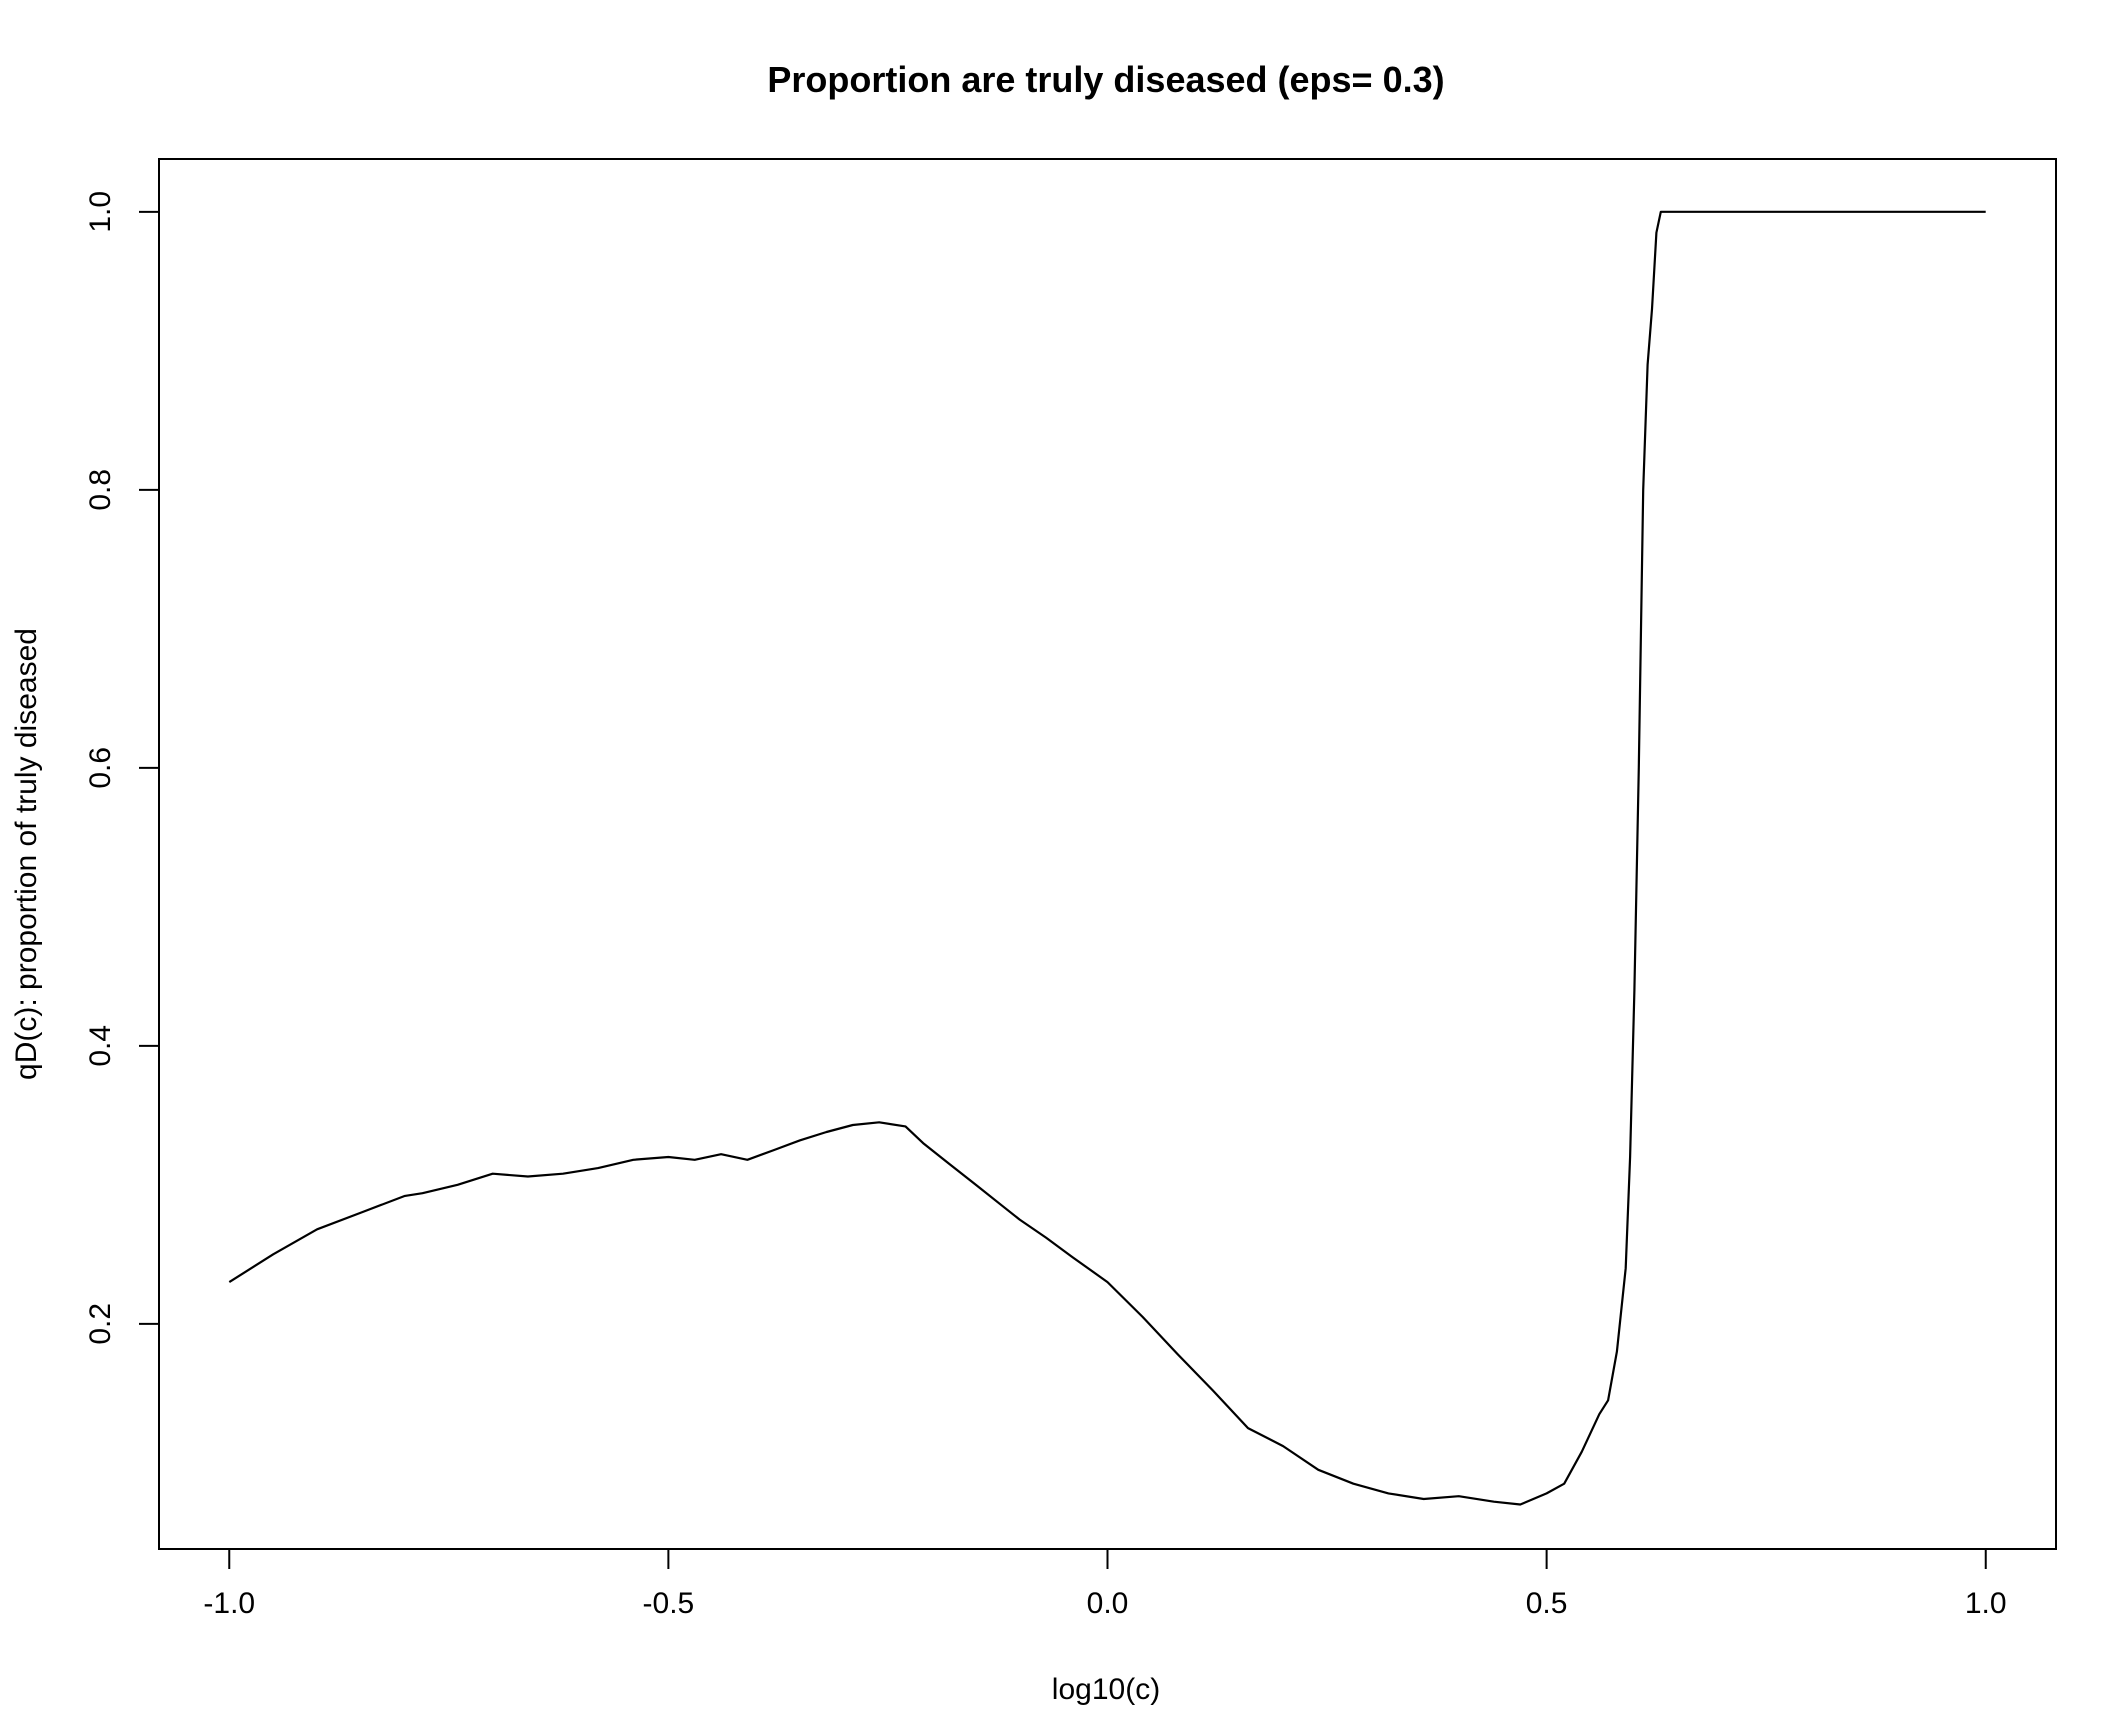 The image size is (2112, 1728). Describe the element at coordinates (100, 1046) in the screenshot. I see `y-tick-label: 0.4` at that location.